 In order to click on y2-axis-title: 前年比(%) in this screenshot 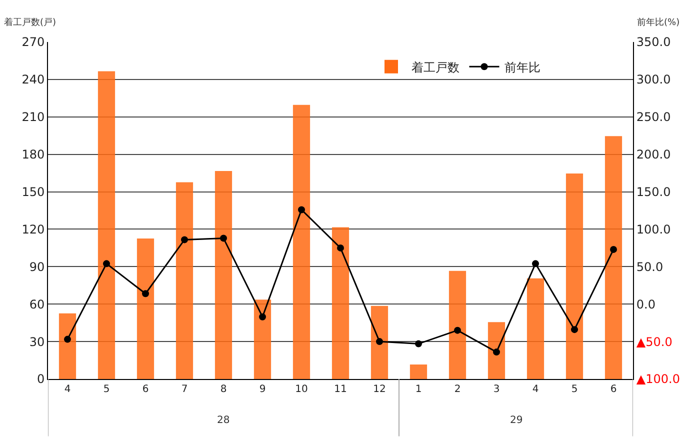, I will do `click(658, 22)`.